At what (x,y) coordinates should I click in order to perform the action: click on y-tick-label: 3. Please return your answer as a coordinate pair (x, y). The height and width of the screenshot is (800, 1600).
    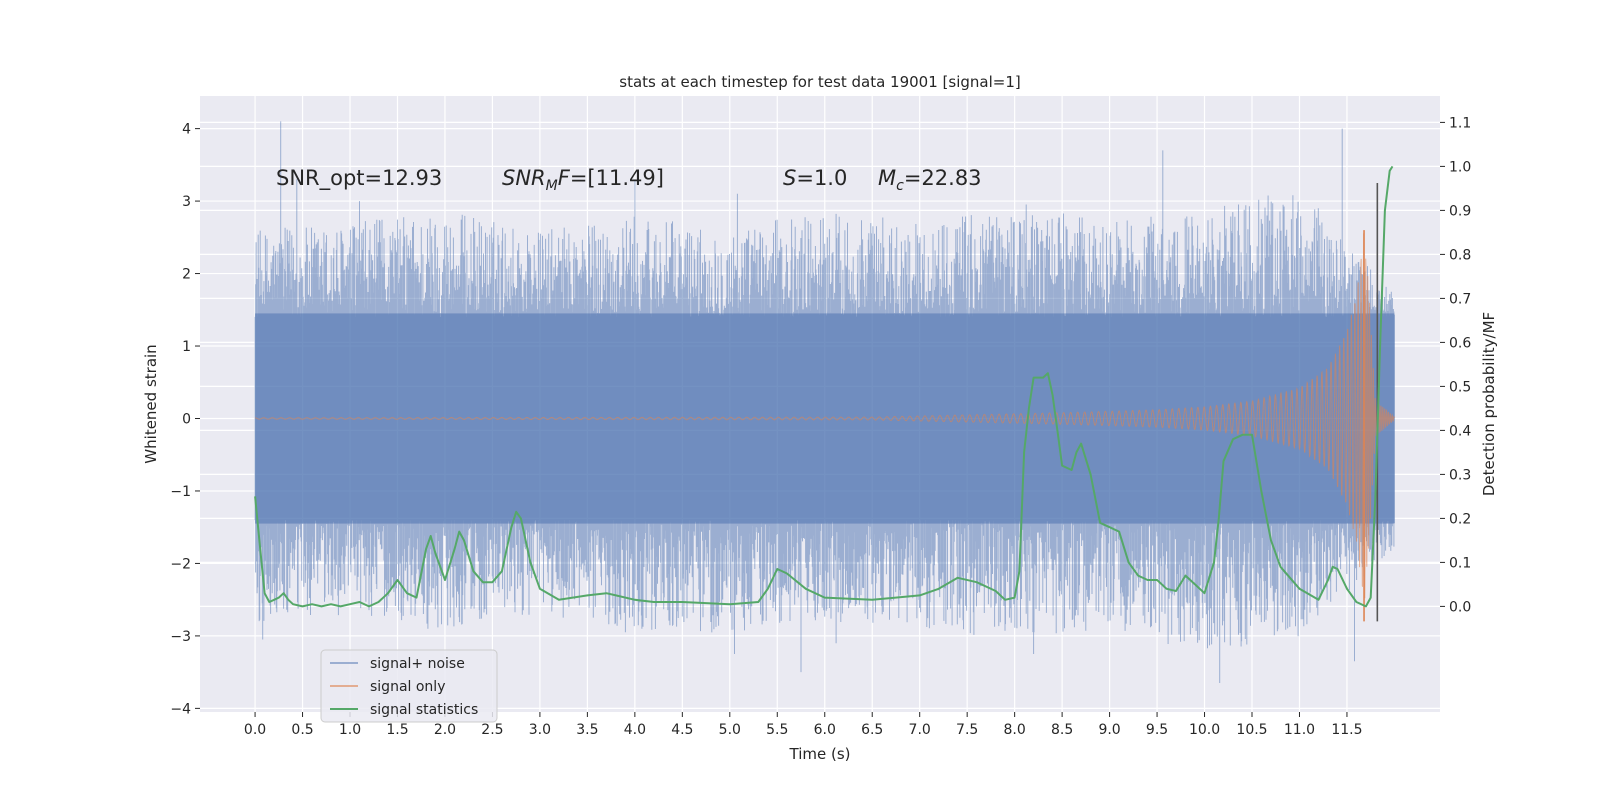
    Looking at the image, I should click on (186, 202).